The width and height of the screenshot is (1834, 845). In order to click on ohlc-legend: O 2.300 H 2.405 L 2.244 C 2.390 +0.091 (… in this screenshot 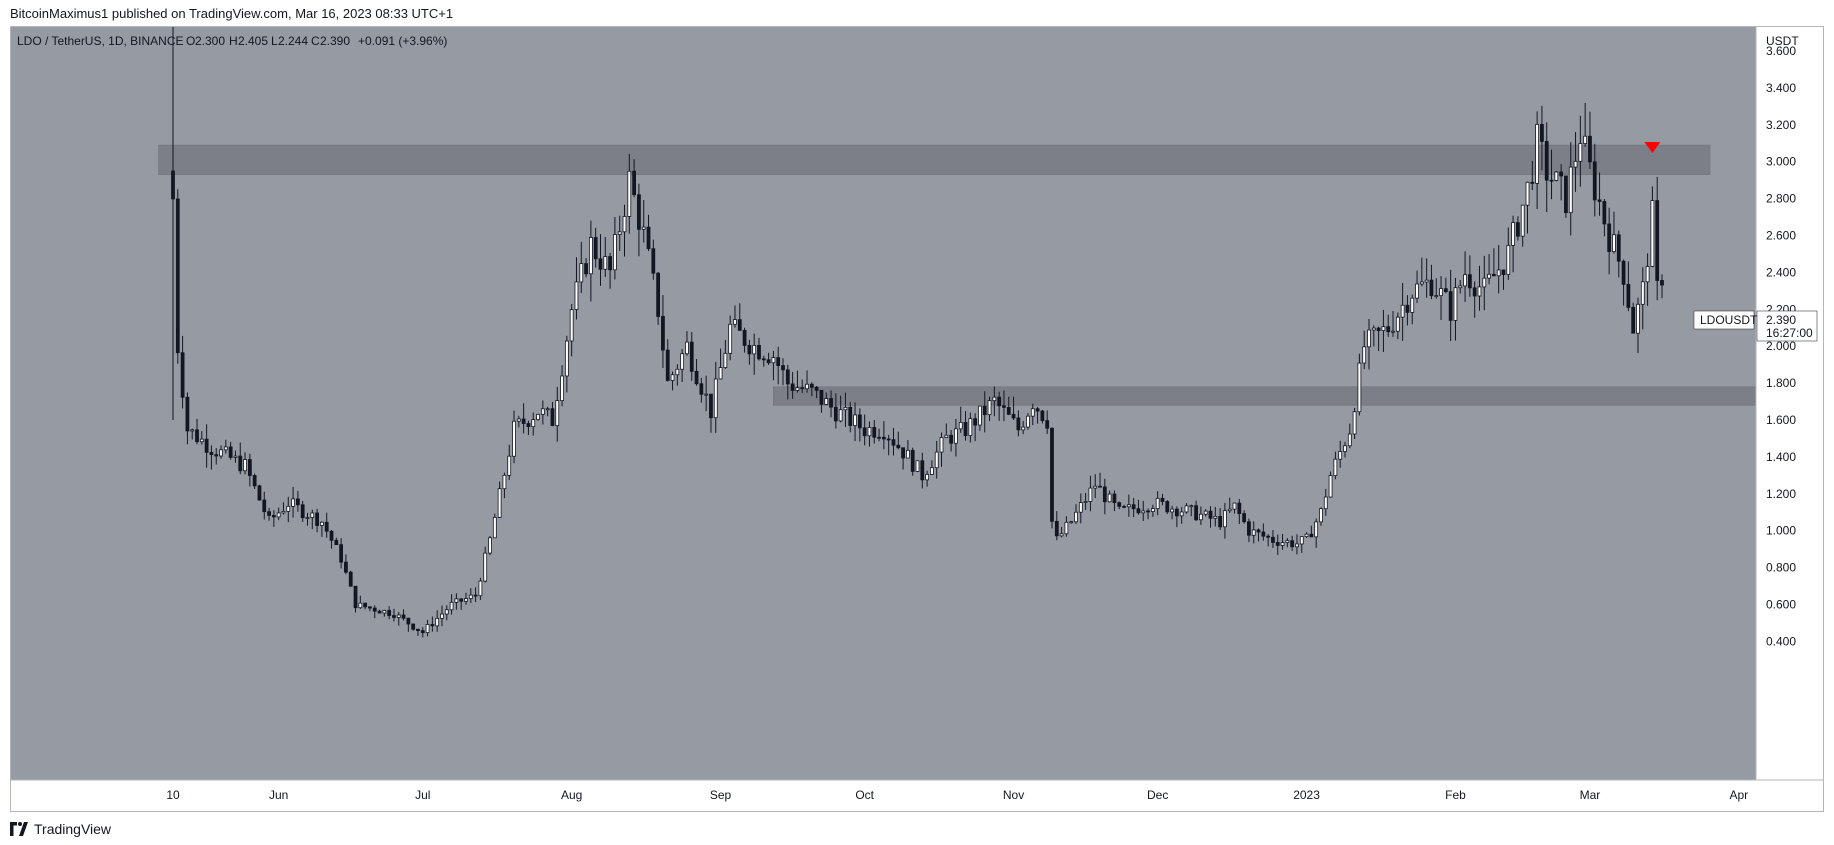, I will do `click(316, 41)`.